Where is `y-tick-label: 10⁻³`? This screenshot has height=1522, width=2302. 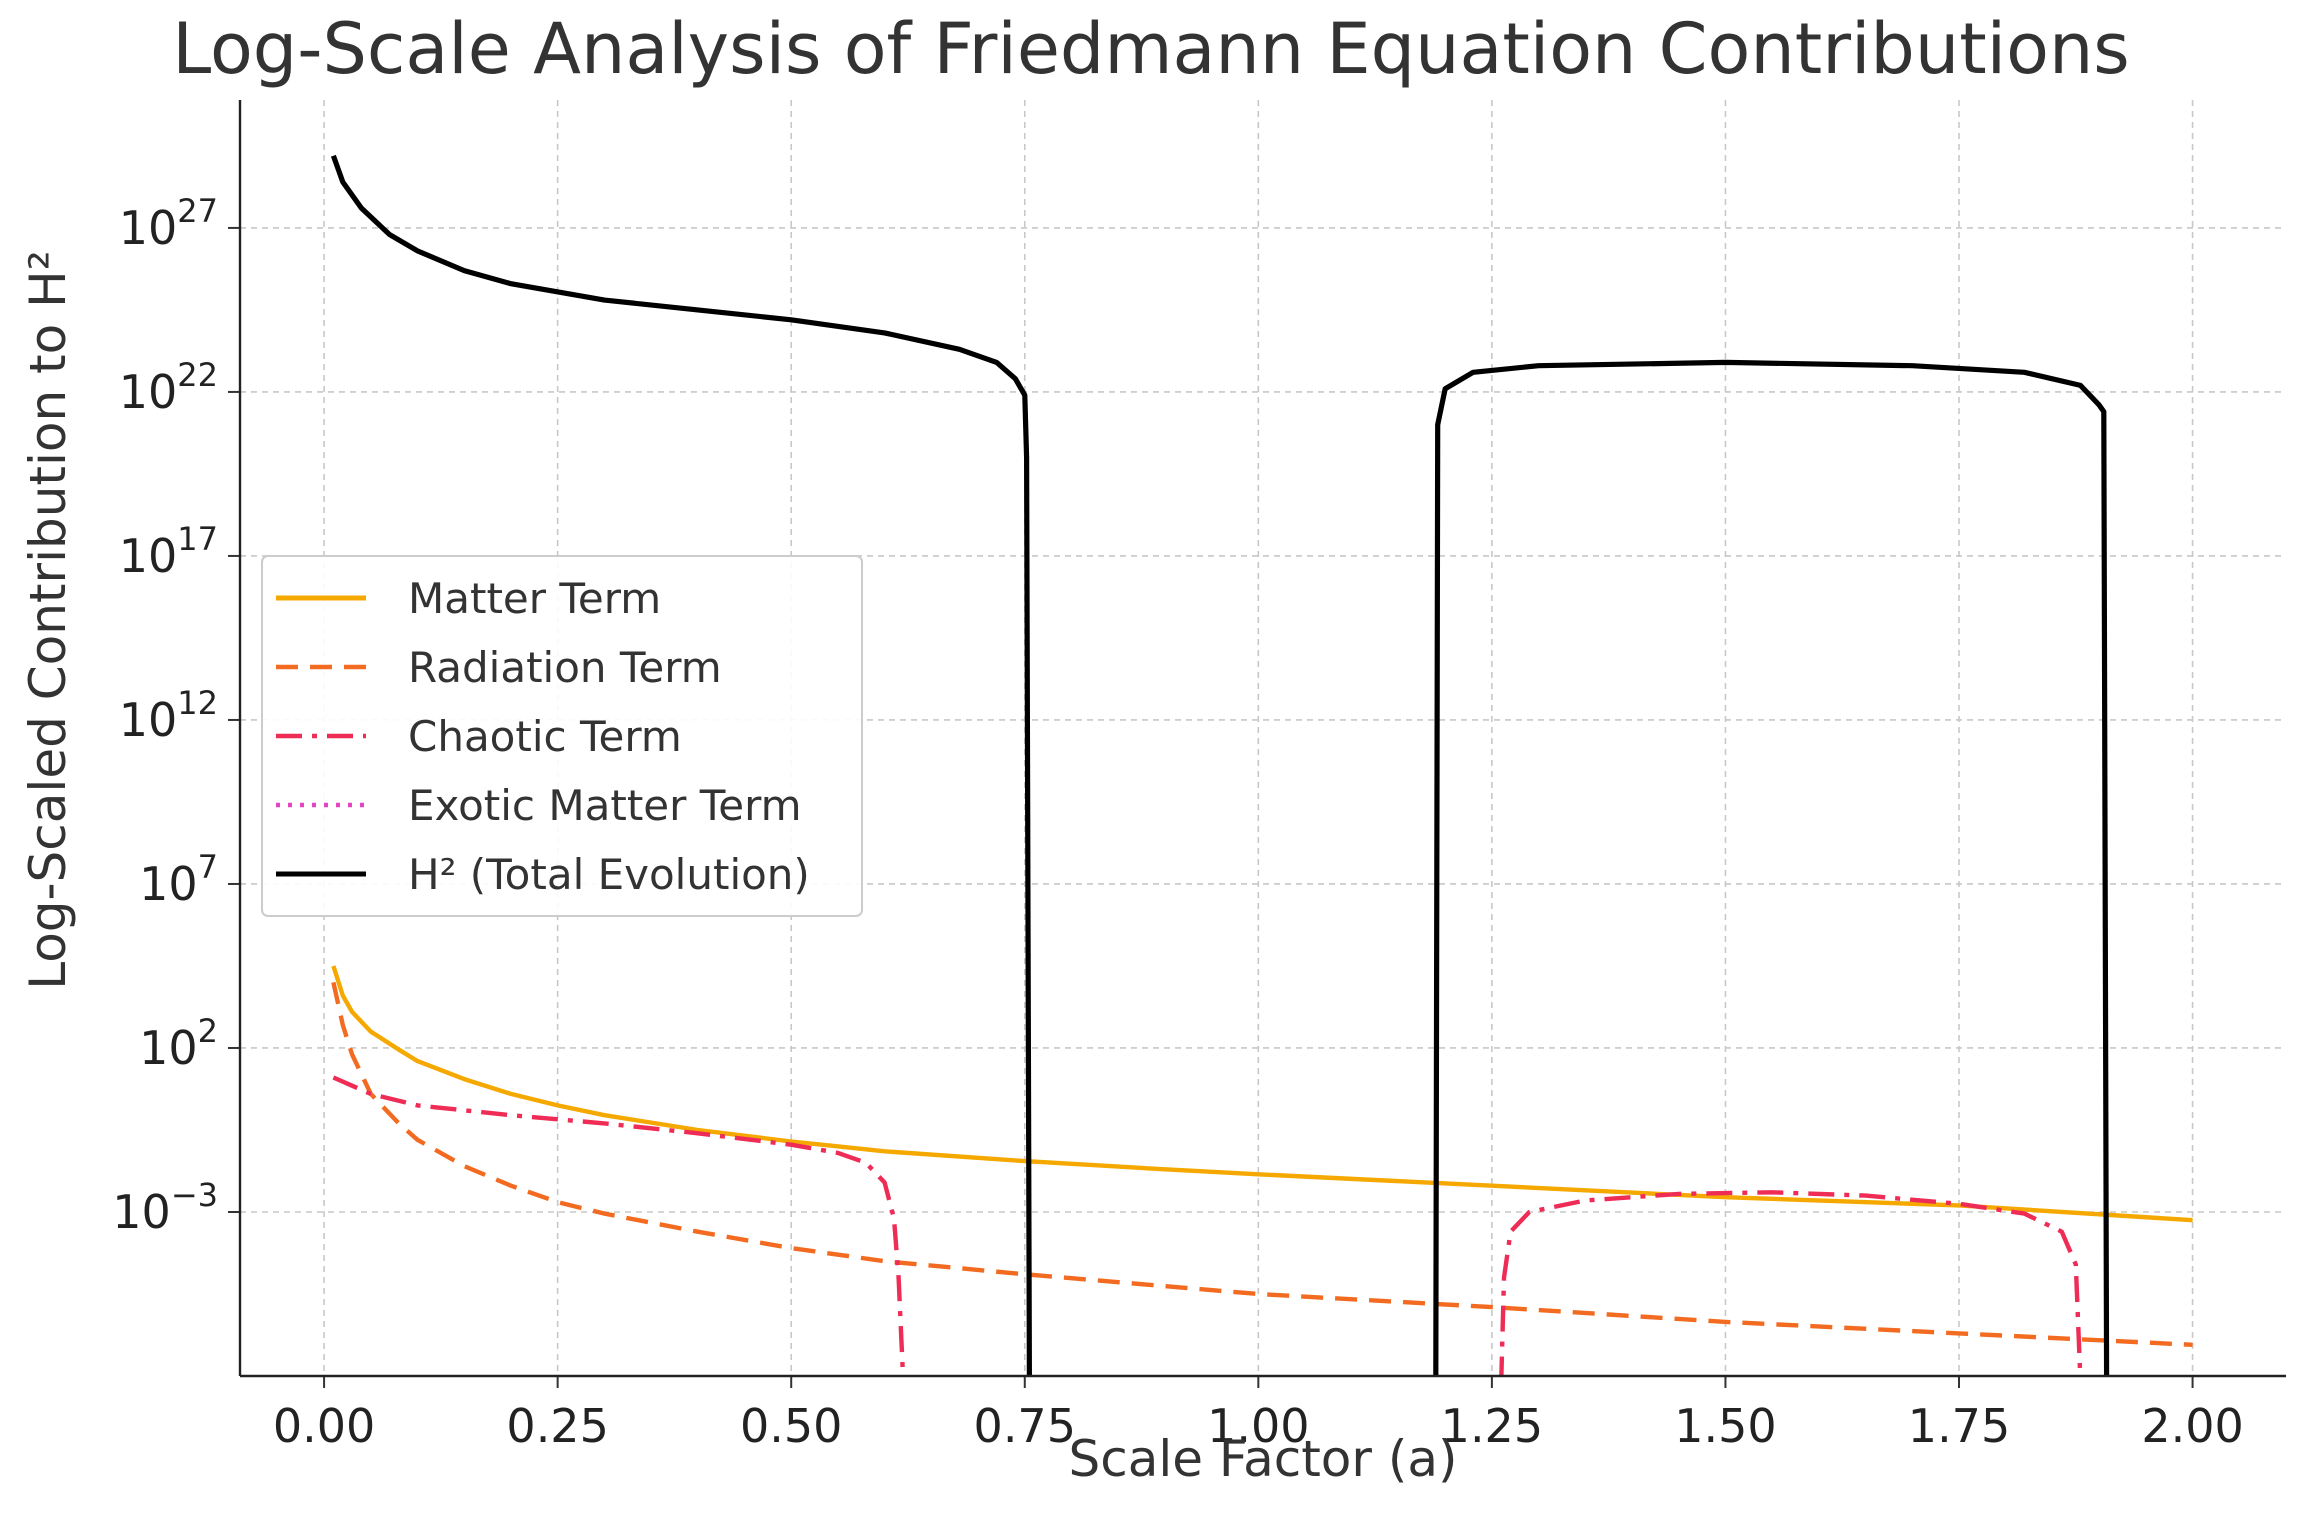 y-tick-label: 10⁻³ is located at coordinates (165, 1207).